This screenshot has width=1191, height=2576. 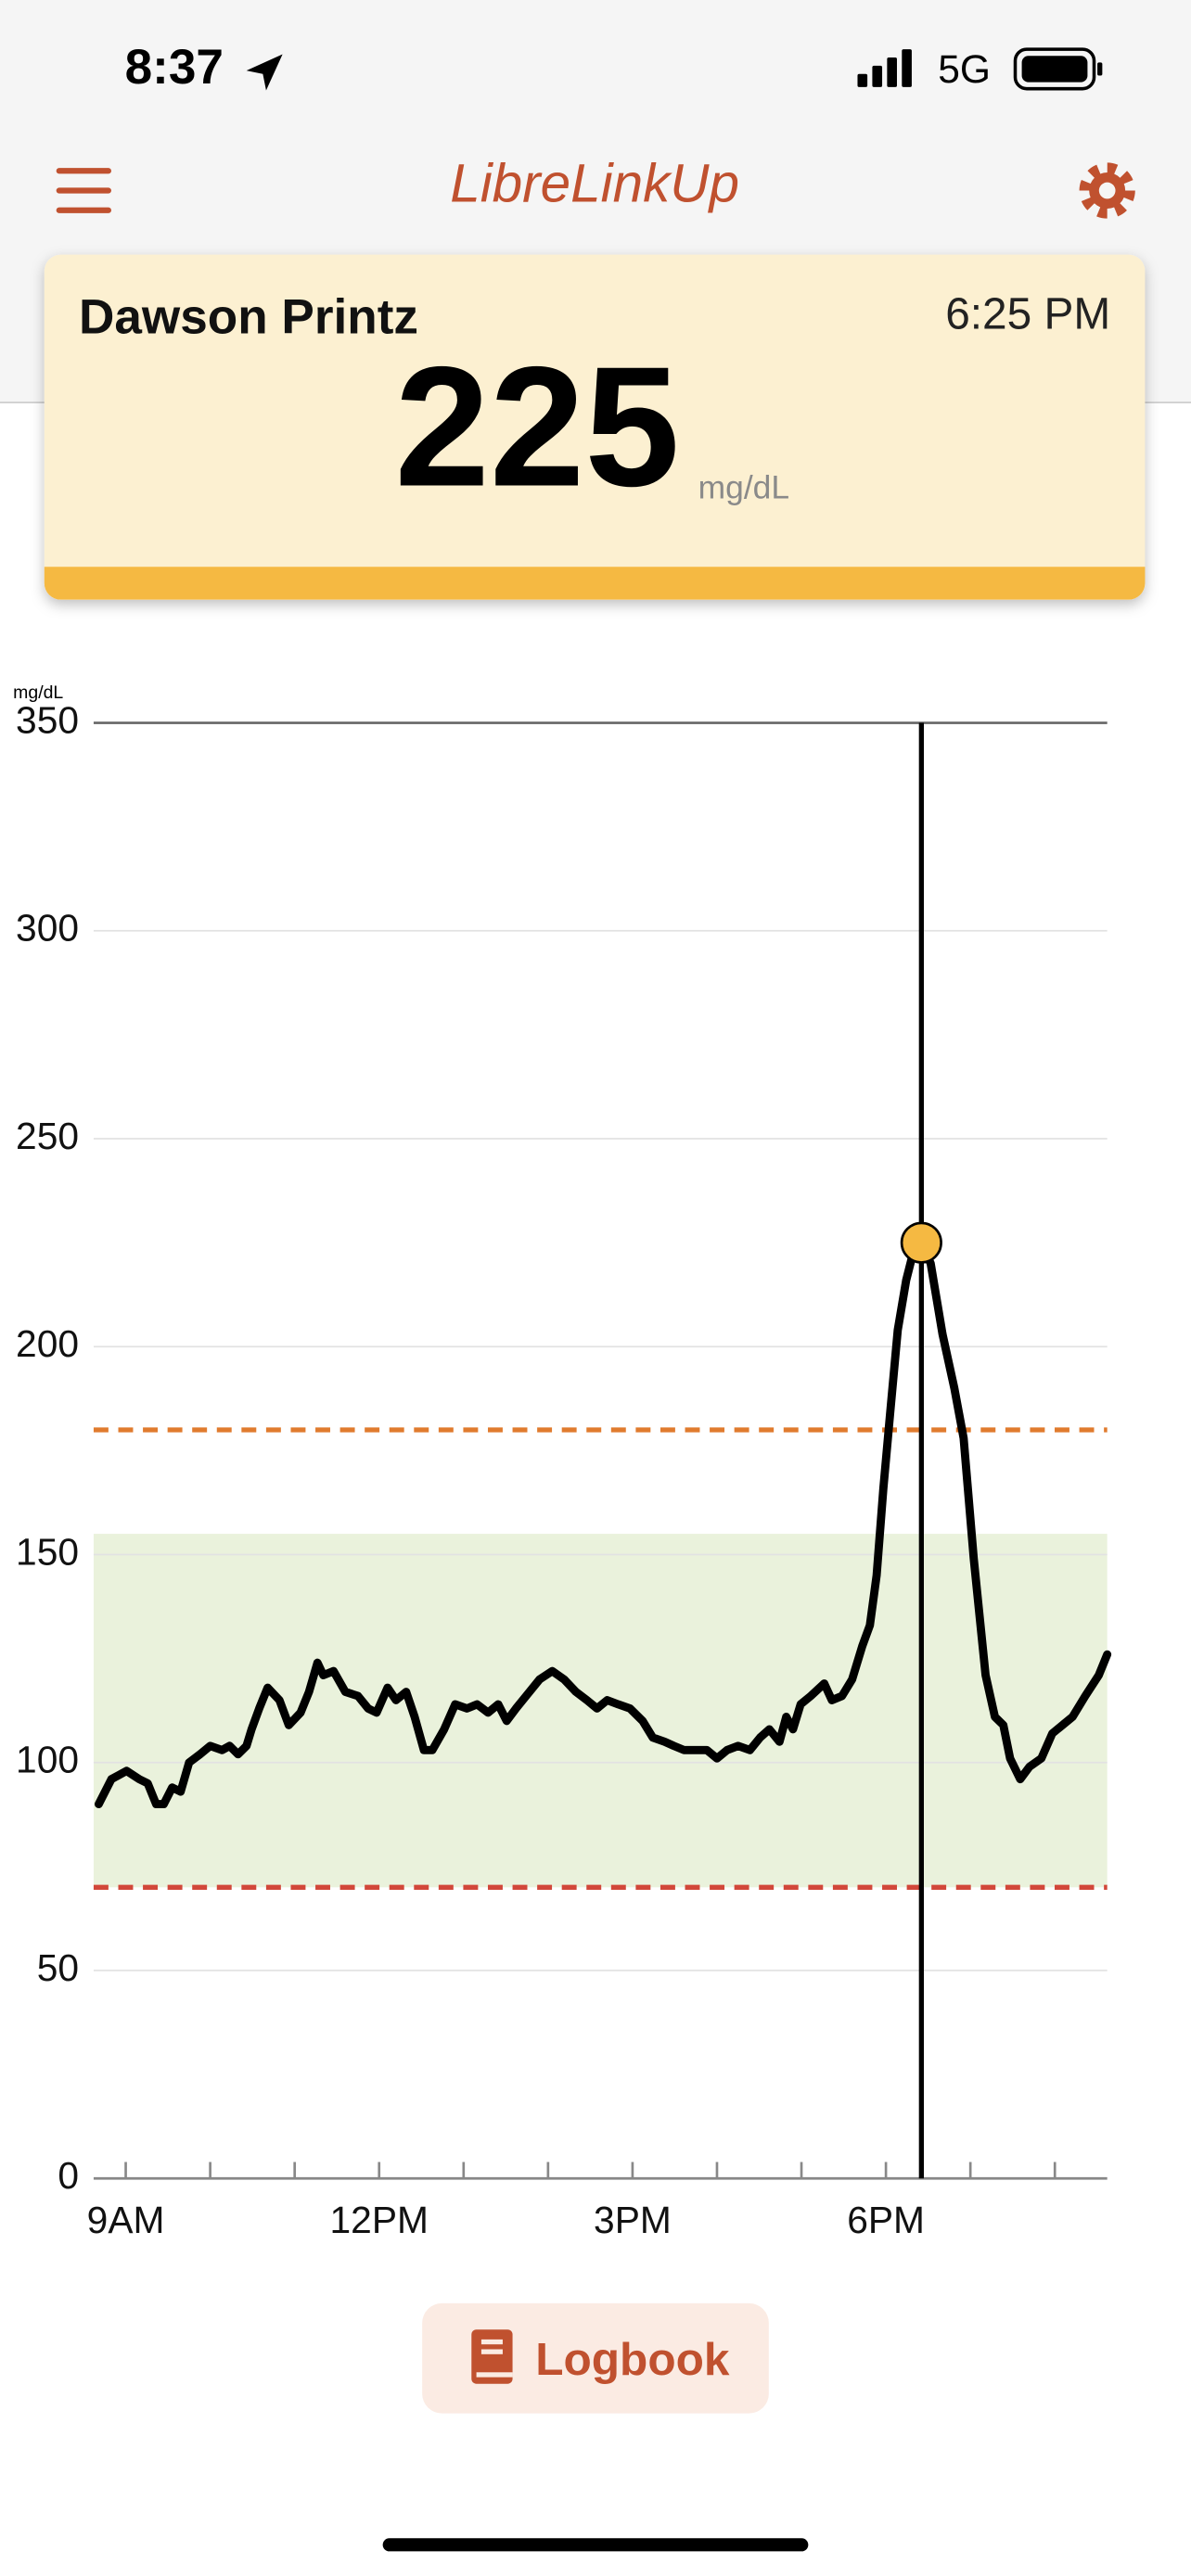 What do you see at coordinates (633, 2220) in the screenshot?
I see `x-tick-label: 3PM` at bounding box center [633, 2220].